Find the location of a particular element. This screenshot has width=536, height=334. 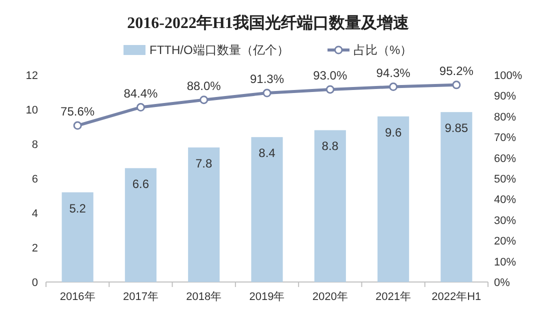

data-label: 91.3% is located at coordinates (267, 79).